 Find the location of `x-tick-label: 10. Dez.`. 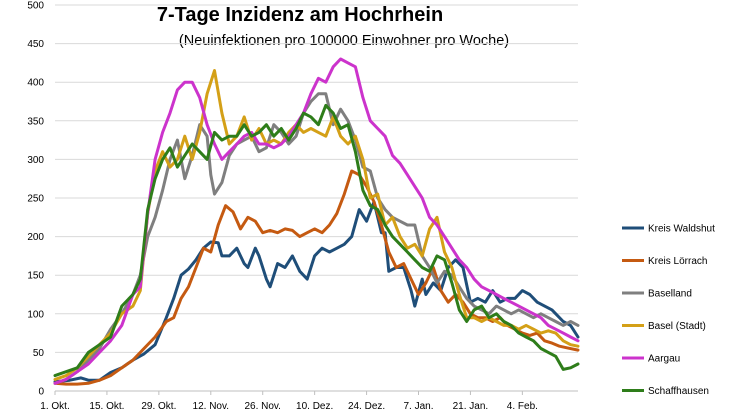

x-tick-label: 10. Dez. is located at coordinates (314, 406).